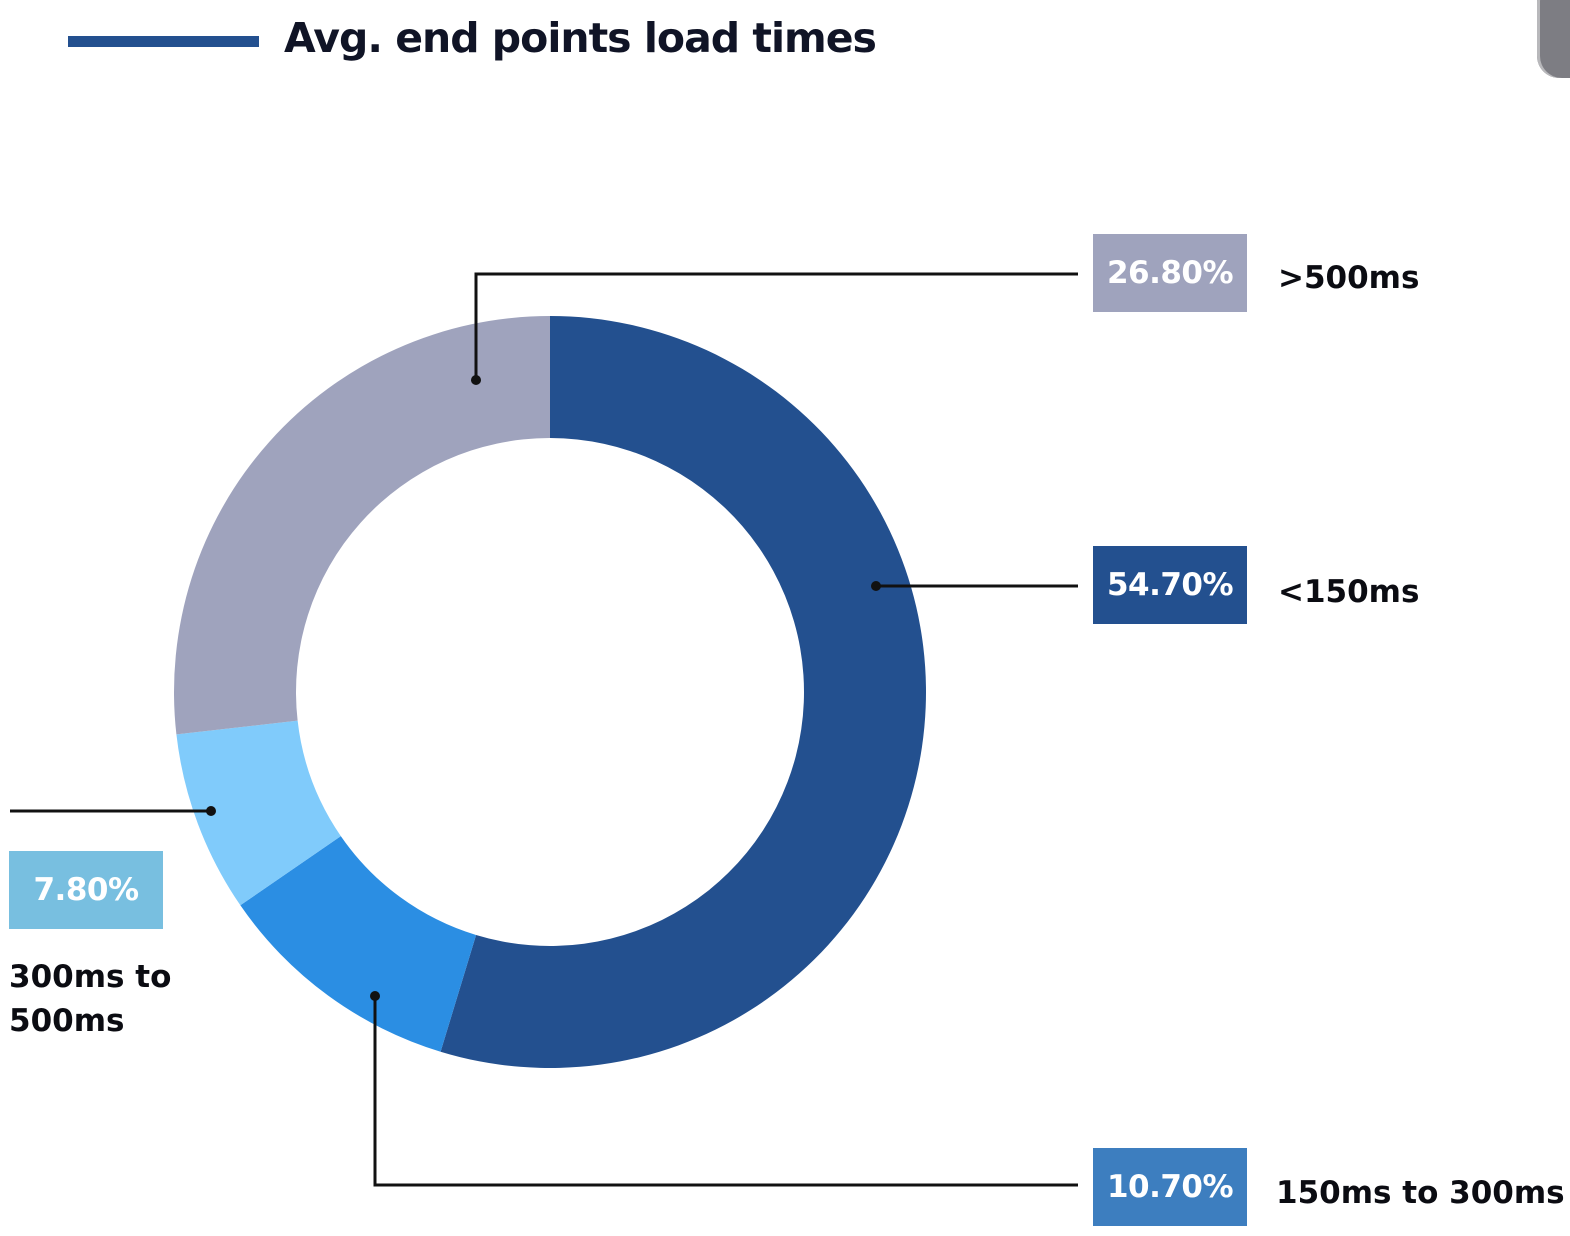 This screenshot has height=1236, width=1570. What do you see at coordinates (1420, 1193) in the screenshot?
I see `label-150-300ms: 150ms to 300ms` at bounding box center [1420, 1193].